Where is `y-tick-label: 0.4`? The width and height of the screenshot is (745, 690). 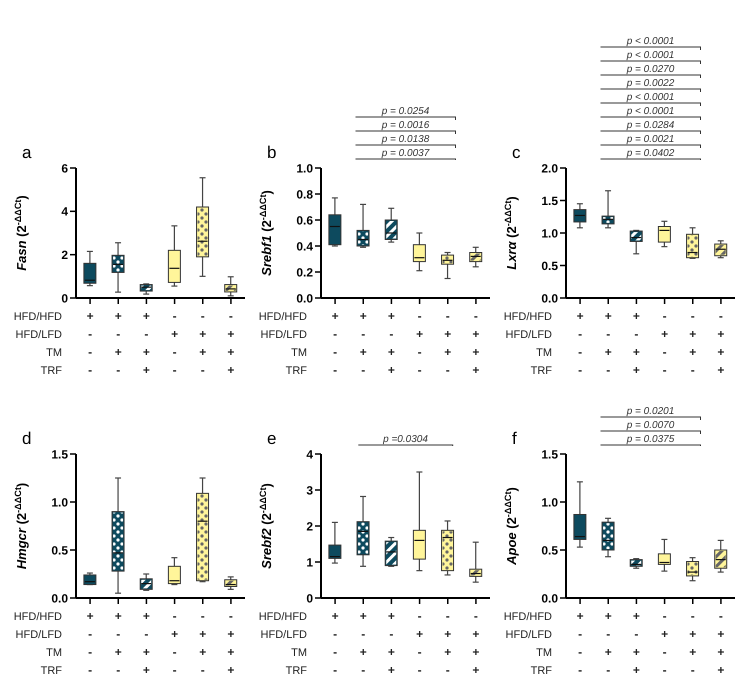 y-tick-label: 0.4 is located at coordinates (305, 246).